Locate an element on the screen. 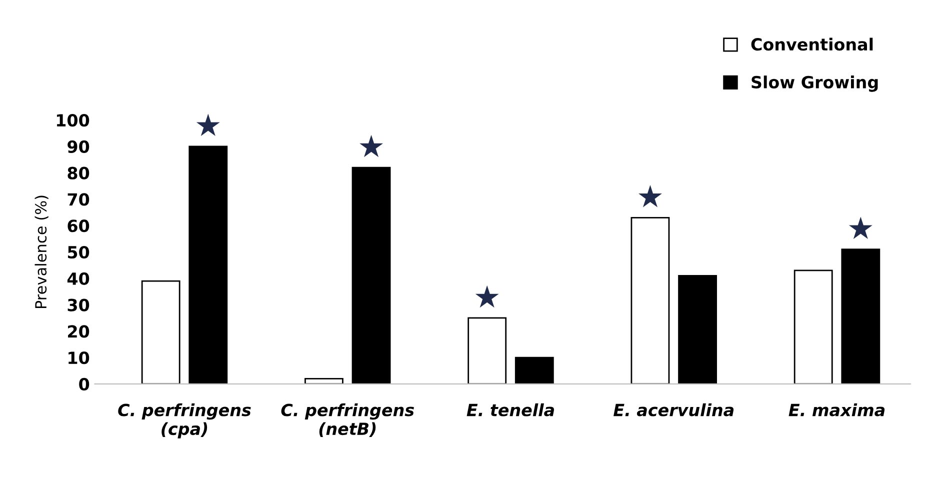  x-tick-label: E. acervulina is located at coordinates (674, 409).